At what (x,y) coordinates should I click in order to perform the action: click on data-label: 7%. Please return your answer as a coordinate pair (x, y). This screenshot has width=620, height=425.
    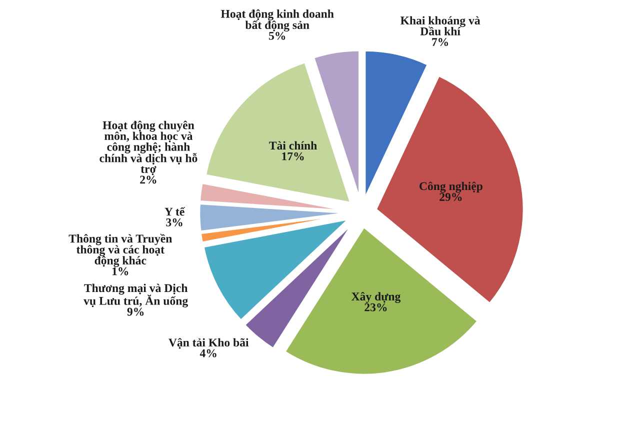
    Looking at the image, I should click on (440, 42).